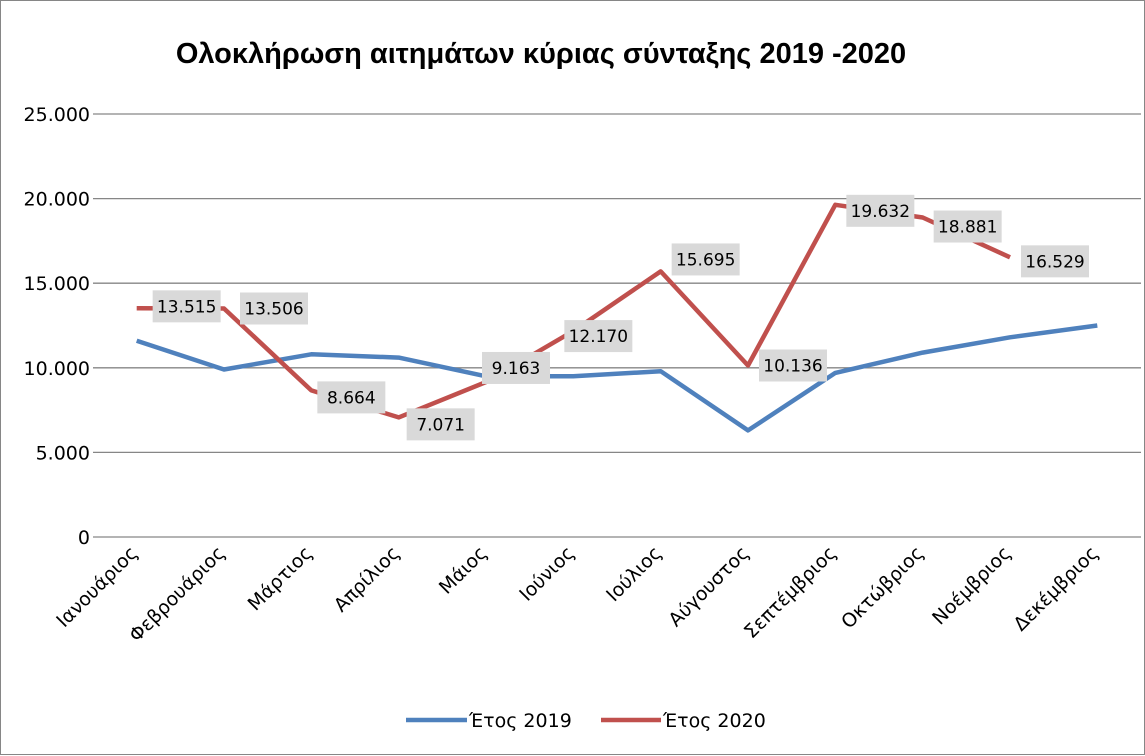 Image resolution: width=1145 pixels, height=756 pixels. Describe the element at coordinates (1055, 588) in the screenshot. I see `x-tick-label: Δεκέμβριος` at that location.